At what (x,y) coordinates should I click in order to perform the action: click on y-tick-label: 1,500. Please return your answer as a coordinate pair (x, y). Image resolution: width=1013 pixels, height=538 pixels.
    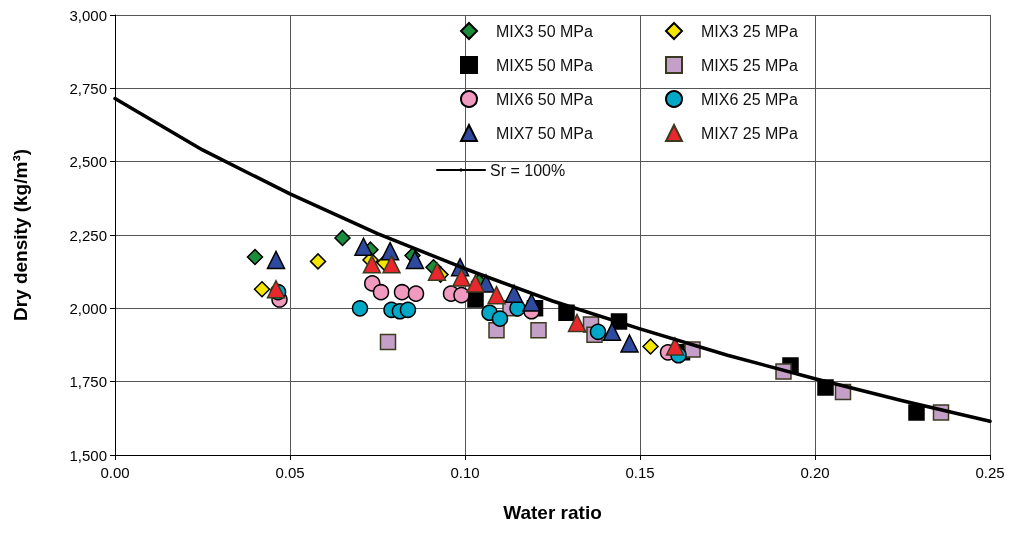
    Looking at the image, I should click on (88, 455).